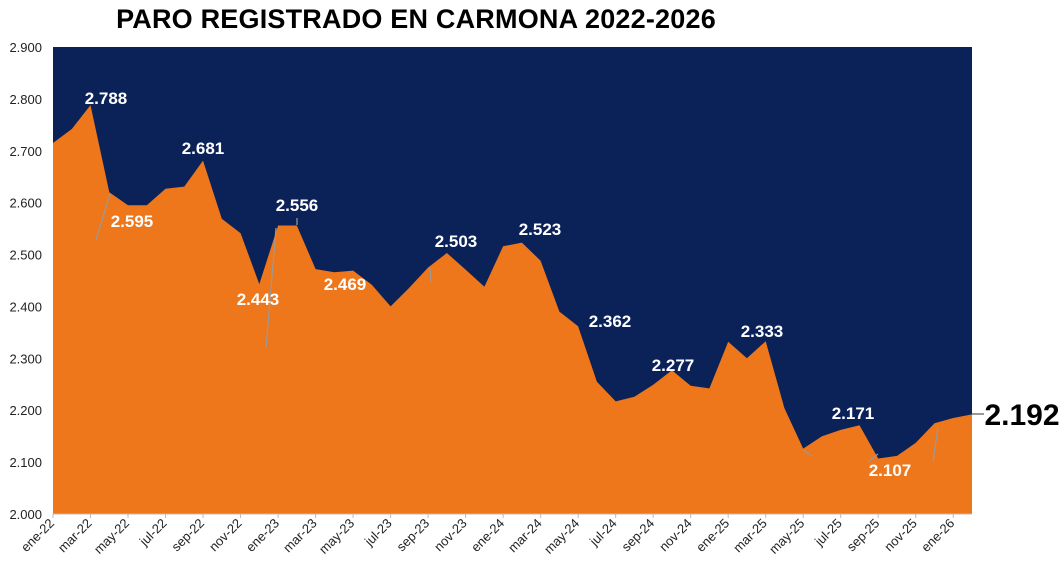 The width and height of the screenshot is (1059, 566). Describe the element at coordinates (25, 203) in the screenshot. I see `y-tick-label: 2.600` at that location.